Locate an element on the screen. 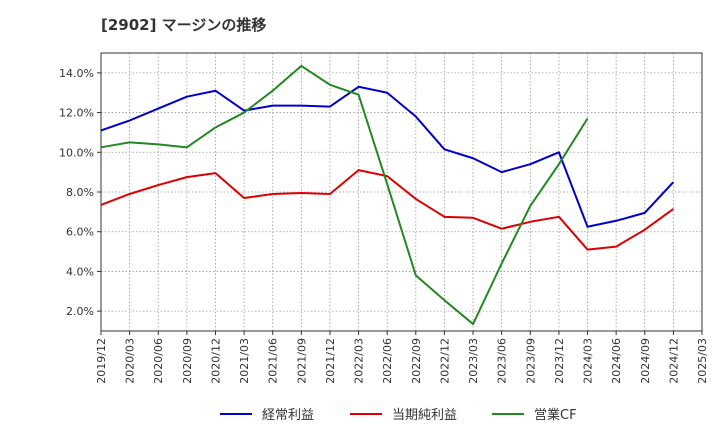 The image size is (720, 440). y-tick-label: 2.0% is located at coordinates (80, 311).